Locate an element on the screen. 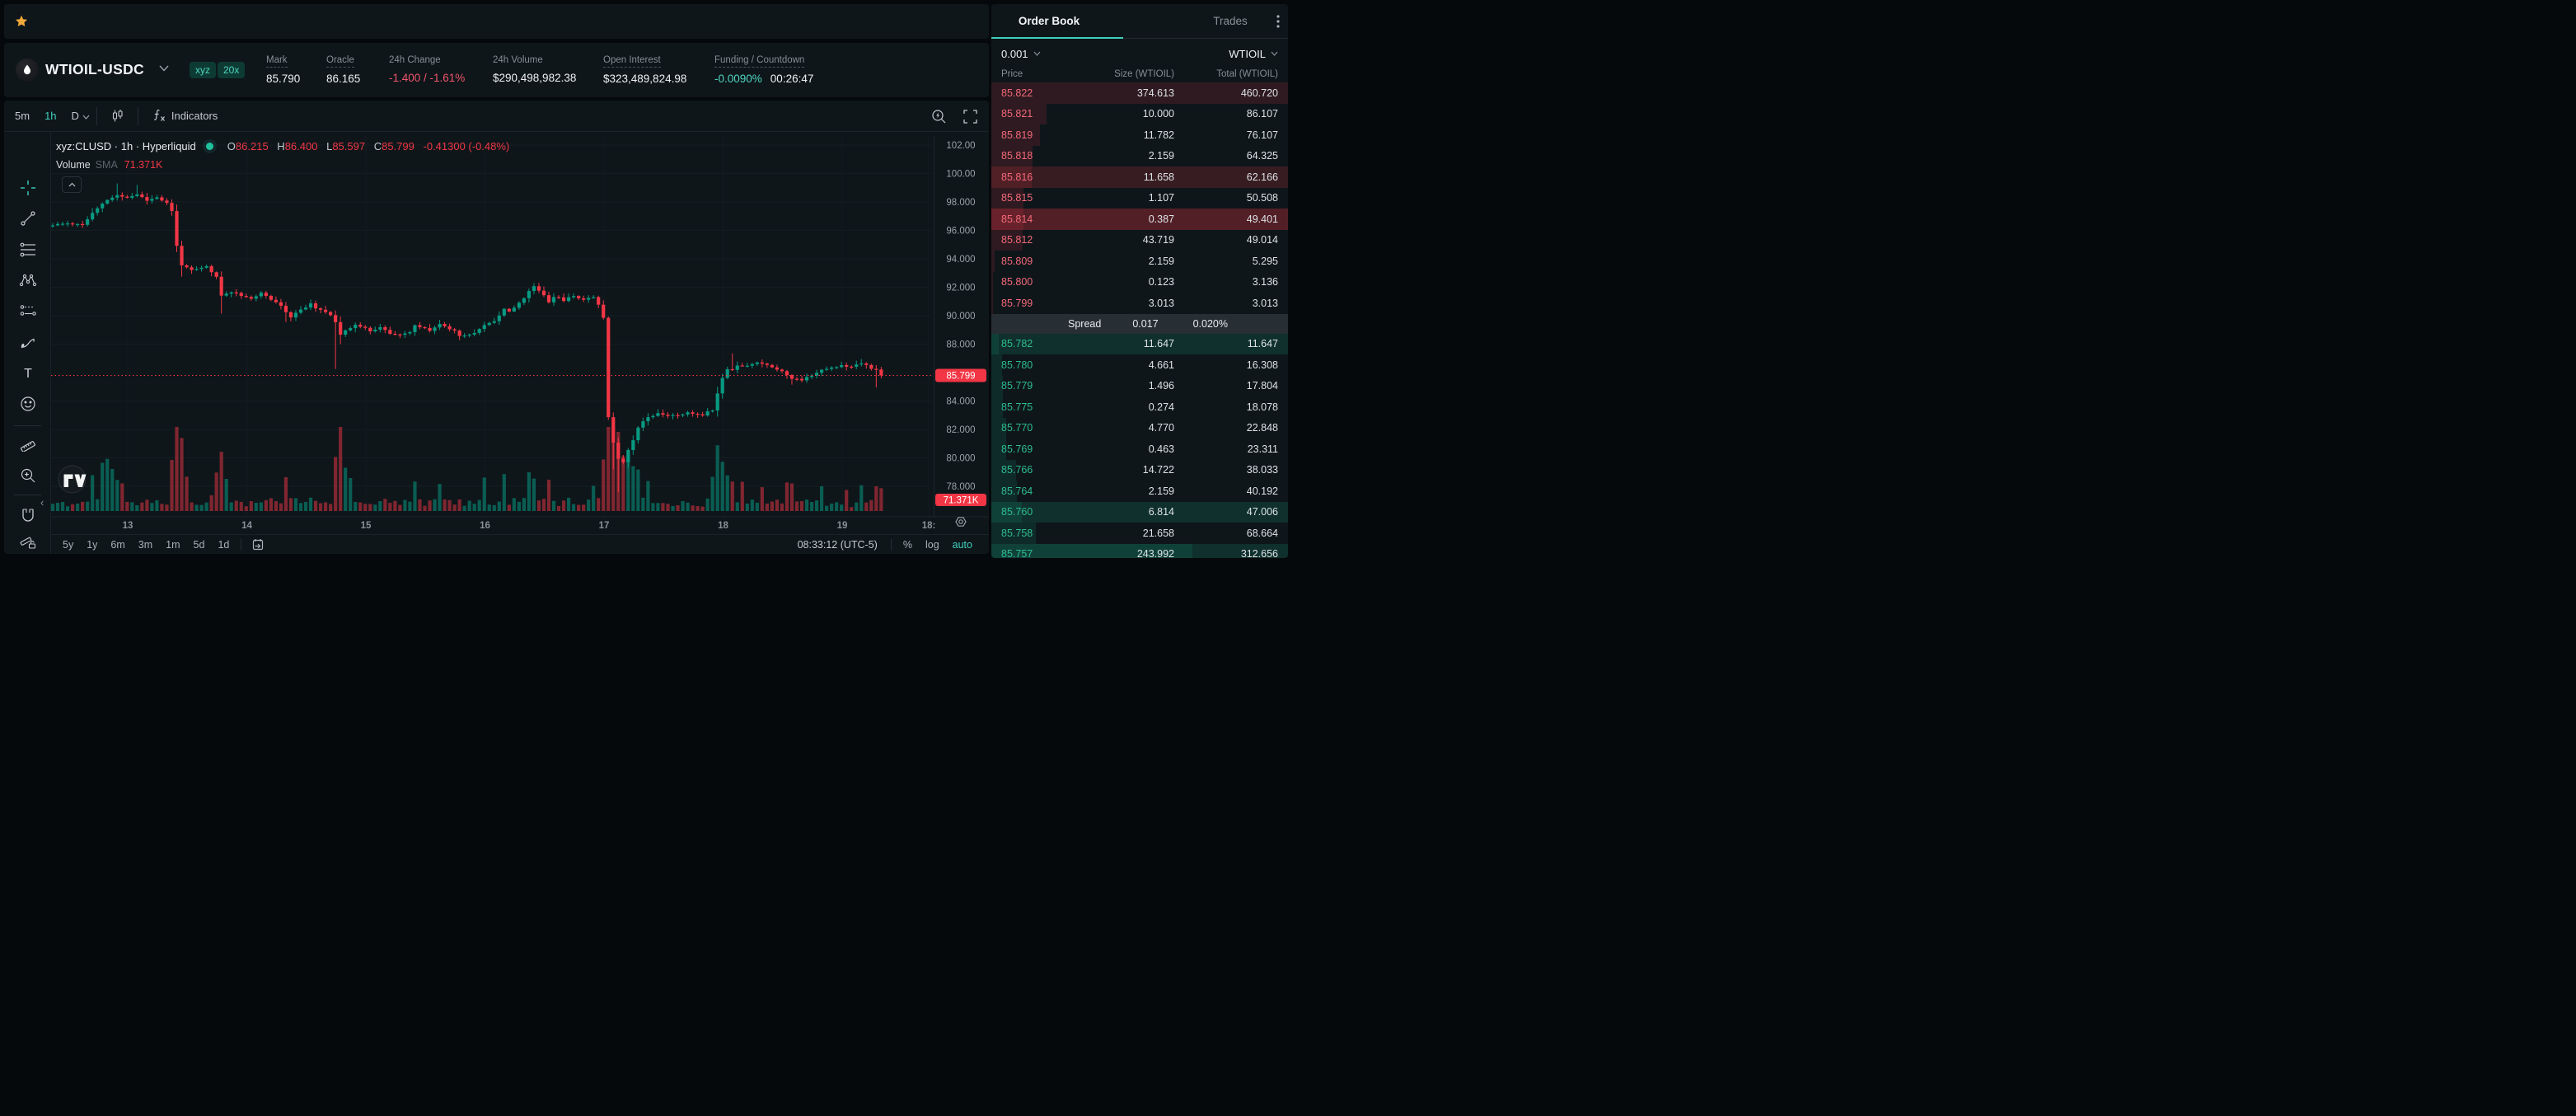 This screenshot has width=2576, height=1116. bid-price: 85.769 is located at coordinates (1017, 449).